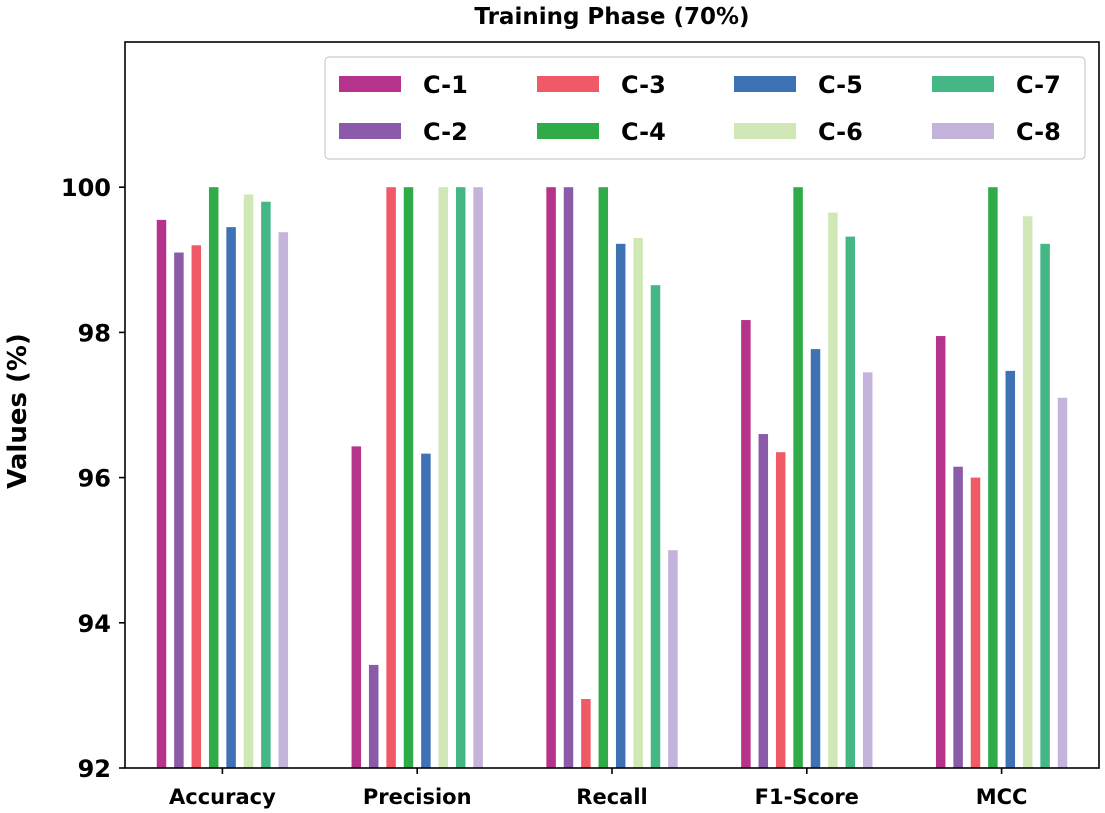 This screenshot has height=813, width=1105. Describe the element at coordinates (586, 733) in the screenshot. I see `bar-c-3-recall` at that location.